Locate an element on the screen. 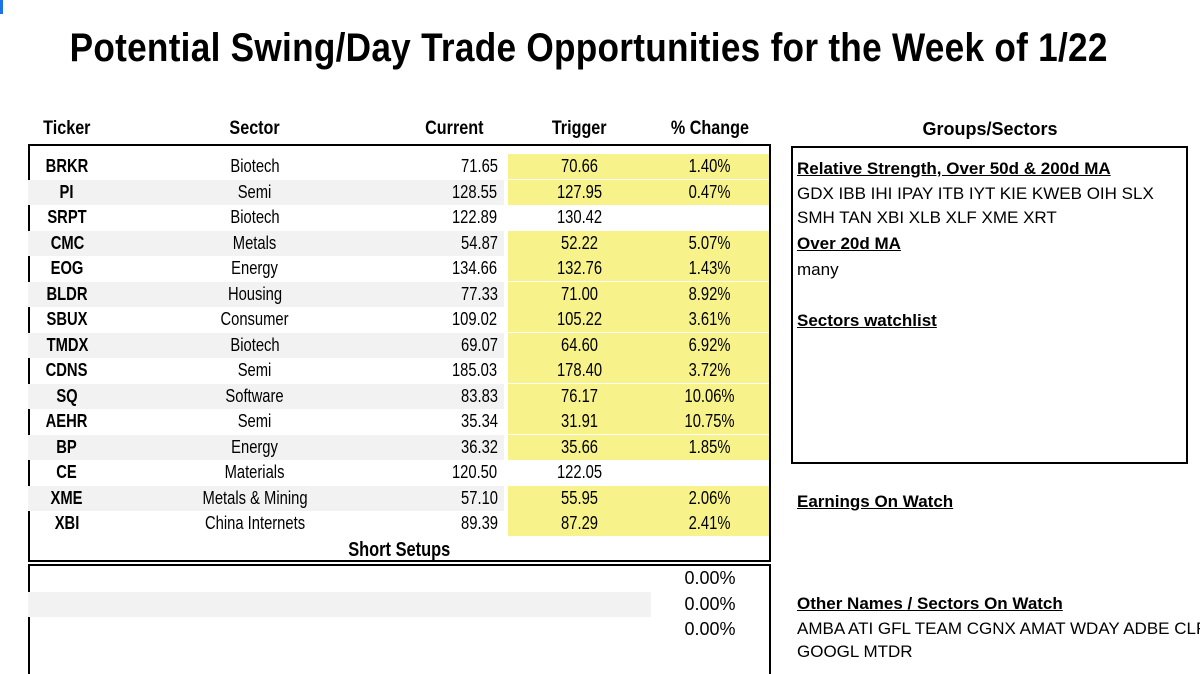  ticker-cell: PI is located at coordinates (67, 192).